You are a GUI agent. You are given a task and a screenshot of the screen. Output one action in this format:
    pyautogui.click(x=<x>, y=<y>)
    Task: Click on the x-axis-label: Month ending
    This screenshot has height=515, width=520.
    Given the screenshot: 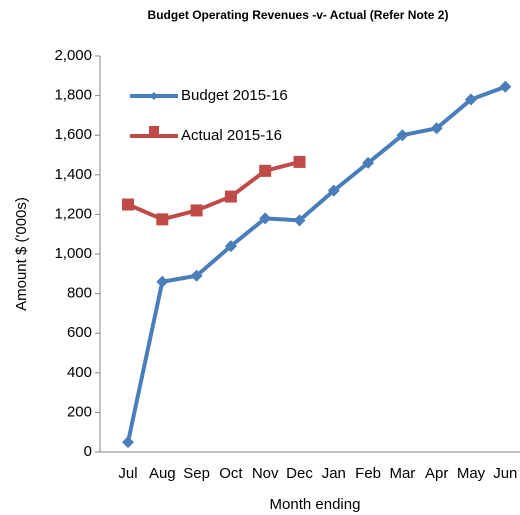 What is the action you would take?
    pyautogui.click(x=315, y=504)
    